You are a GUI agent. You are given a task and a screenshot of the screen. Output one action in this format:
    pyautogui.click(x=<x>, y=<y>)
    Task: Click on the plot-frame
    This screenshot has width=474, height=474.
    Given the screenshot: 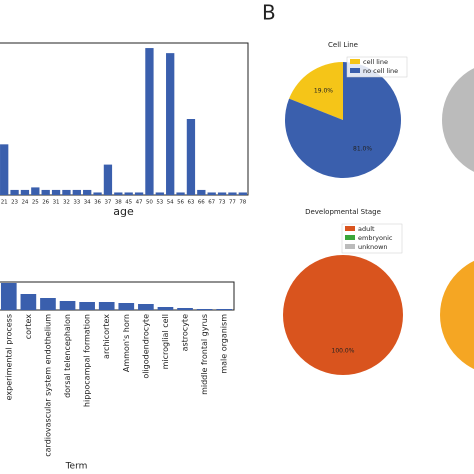 What is the action you would take?
    pyautogui.click(x=117, y=296)
    